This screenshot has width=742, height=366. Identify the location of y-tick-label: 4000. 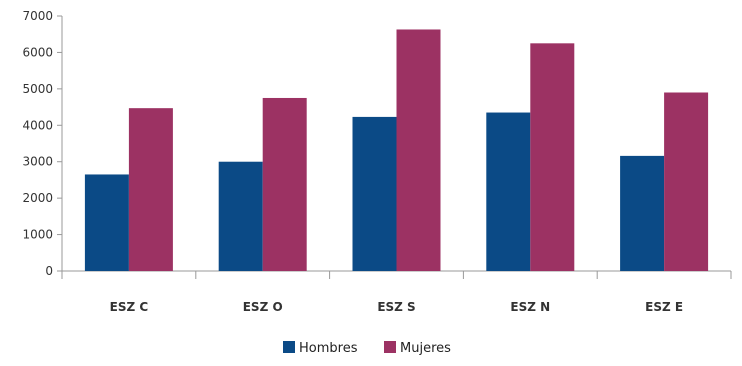
(37, 125).